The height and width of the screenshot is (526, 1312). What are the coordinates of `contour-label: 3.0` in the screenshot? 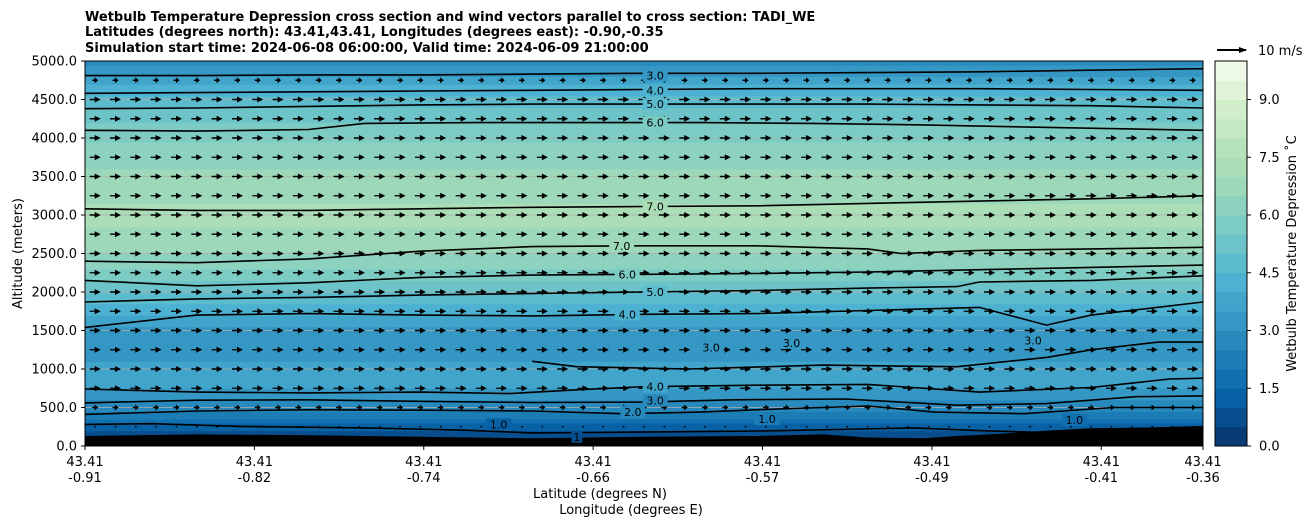 It's located at (792, 343).